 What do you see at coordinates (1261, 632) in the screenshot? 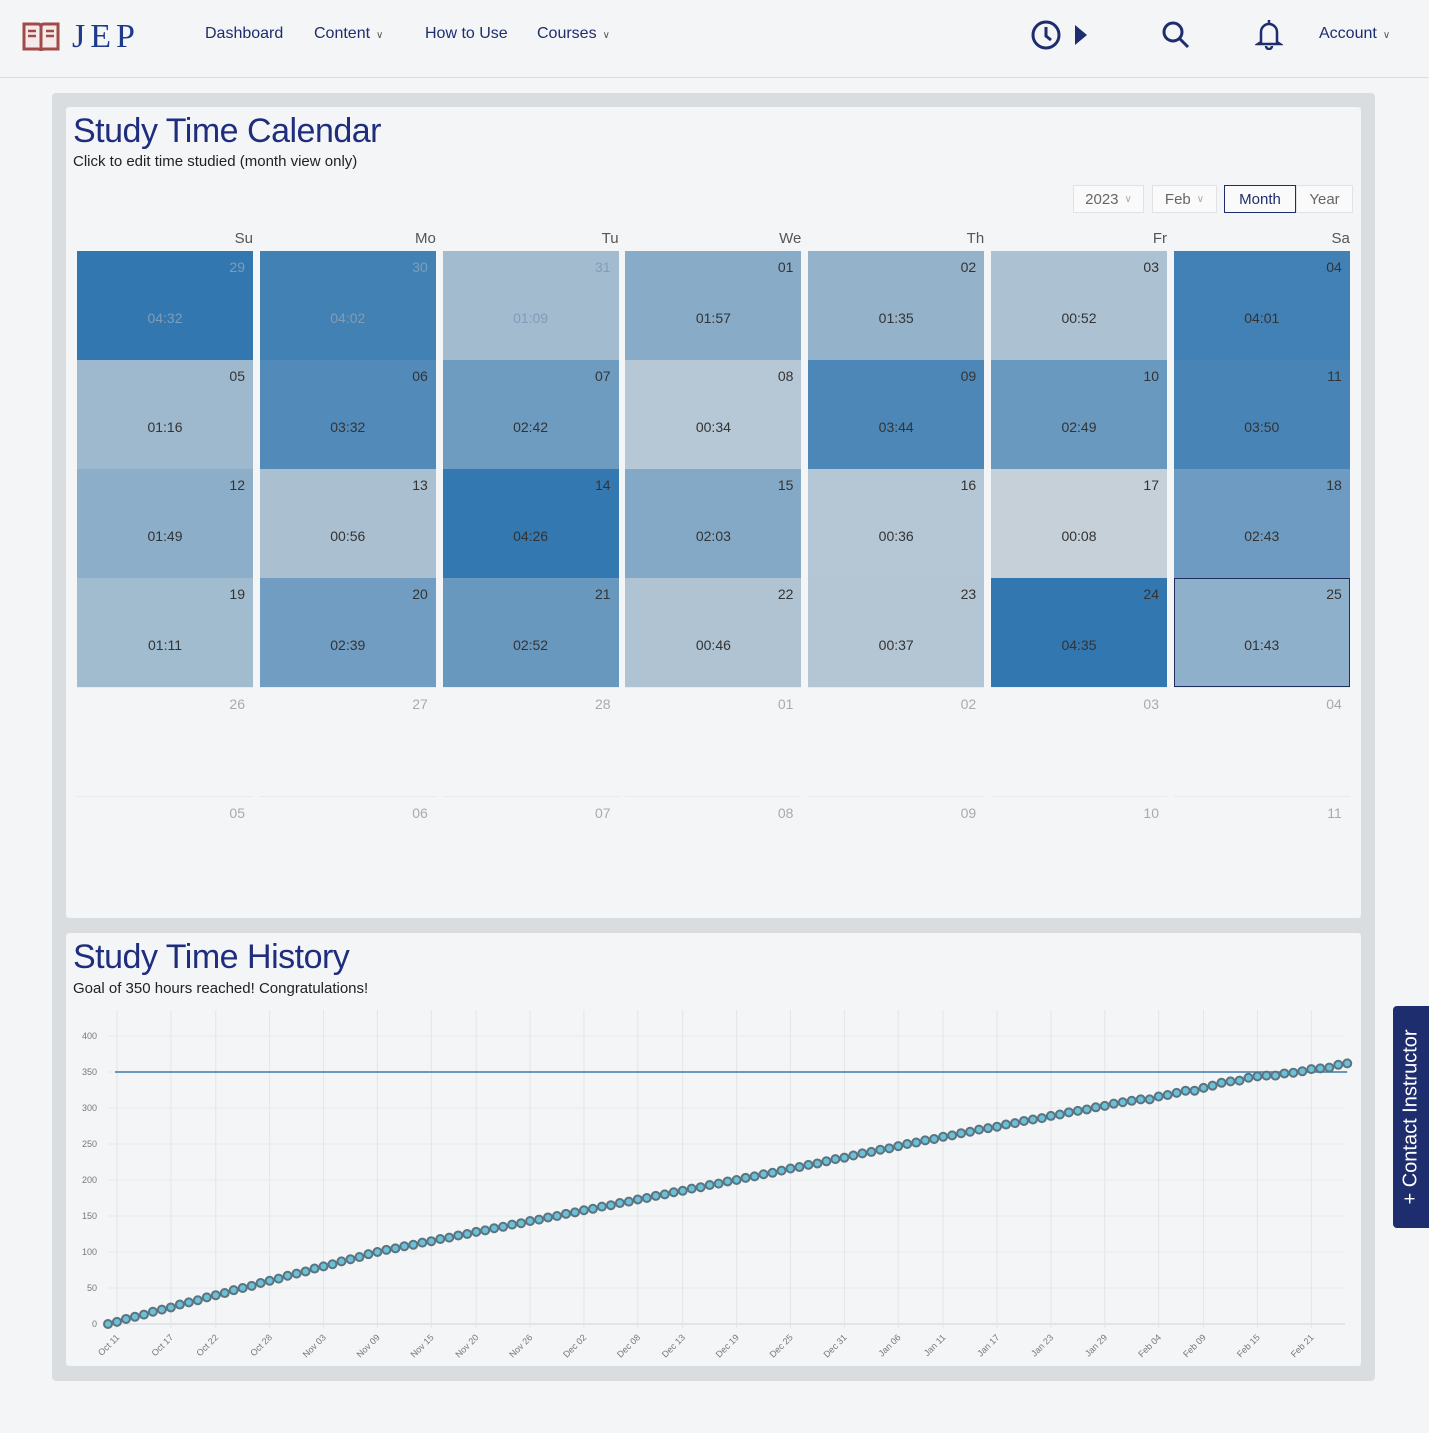
I see `calendar-day: 25 01:43` at bounding box center [1261, 632].